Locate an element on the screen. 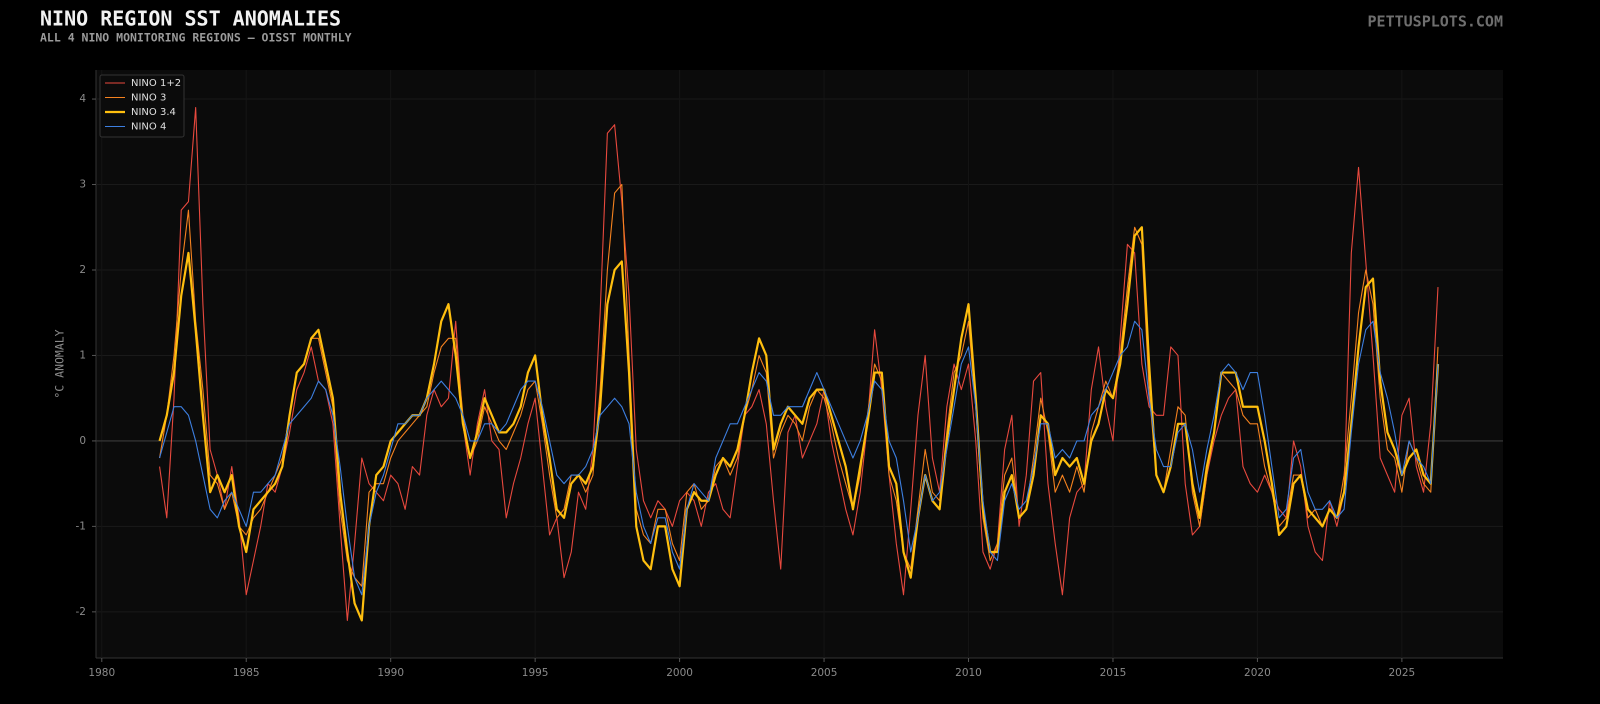 This screenshot has height=704, width=1600. legend-label: NINO 1+2 is located at coordinates (156, 83).